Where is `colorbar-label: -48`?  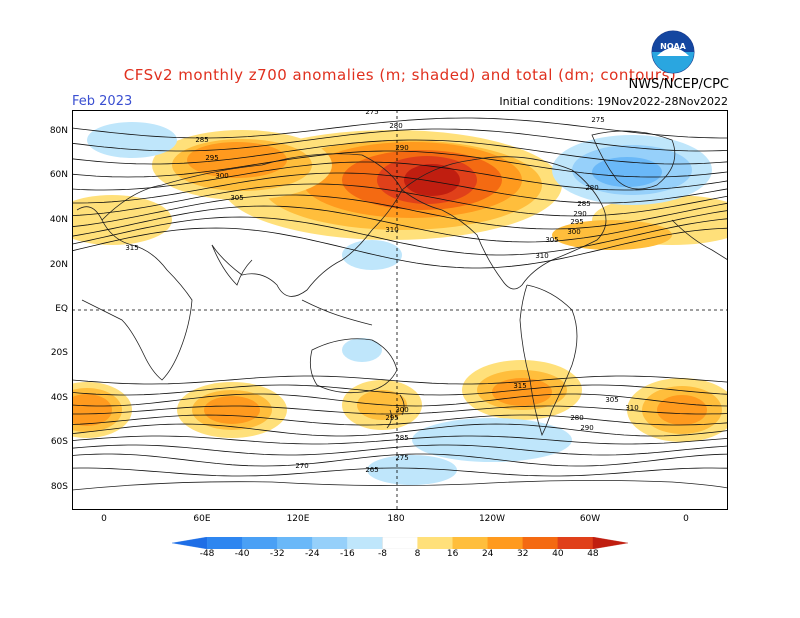 colorbar-label: -48 is located at coordinates (207, 554).